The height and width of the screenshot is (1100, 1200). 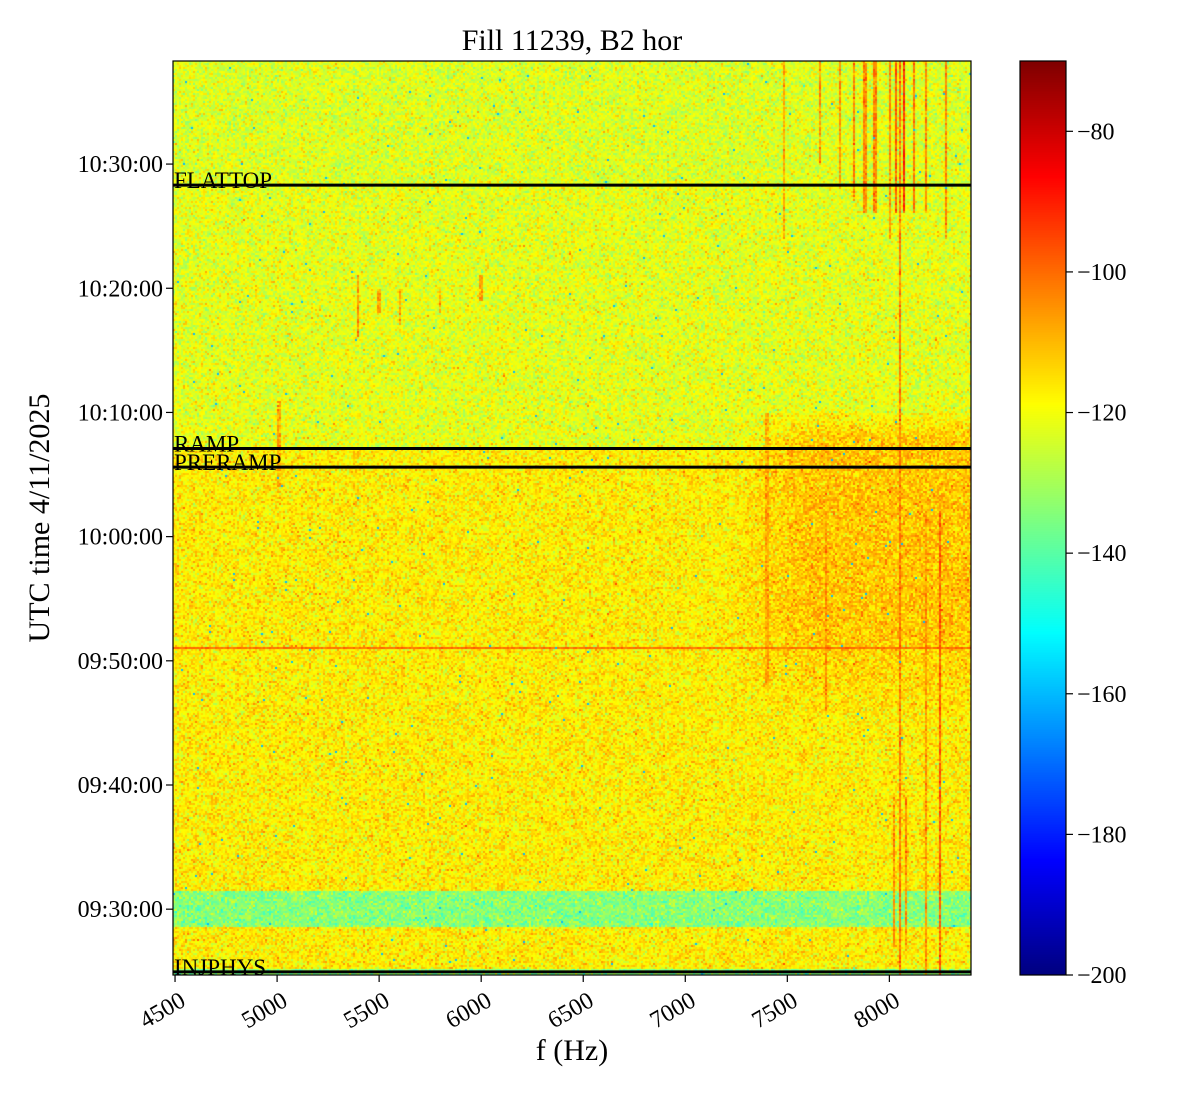 I want to click on x-tick-label: 6500, so click(x=571, y=1011).